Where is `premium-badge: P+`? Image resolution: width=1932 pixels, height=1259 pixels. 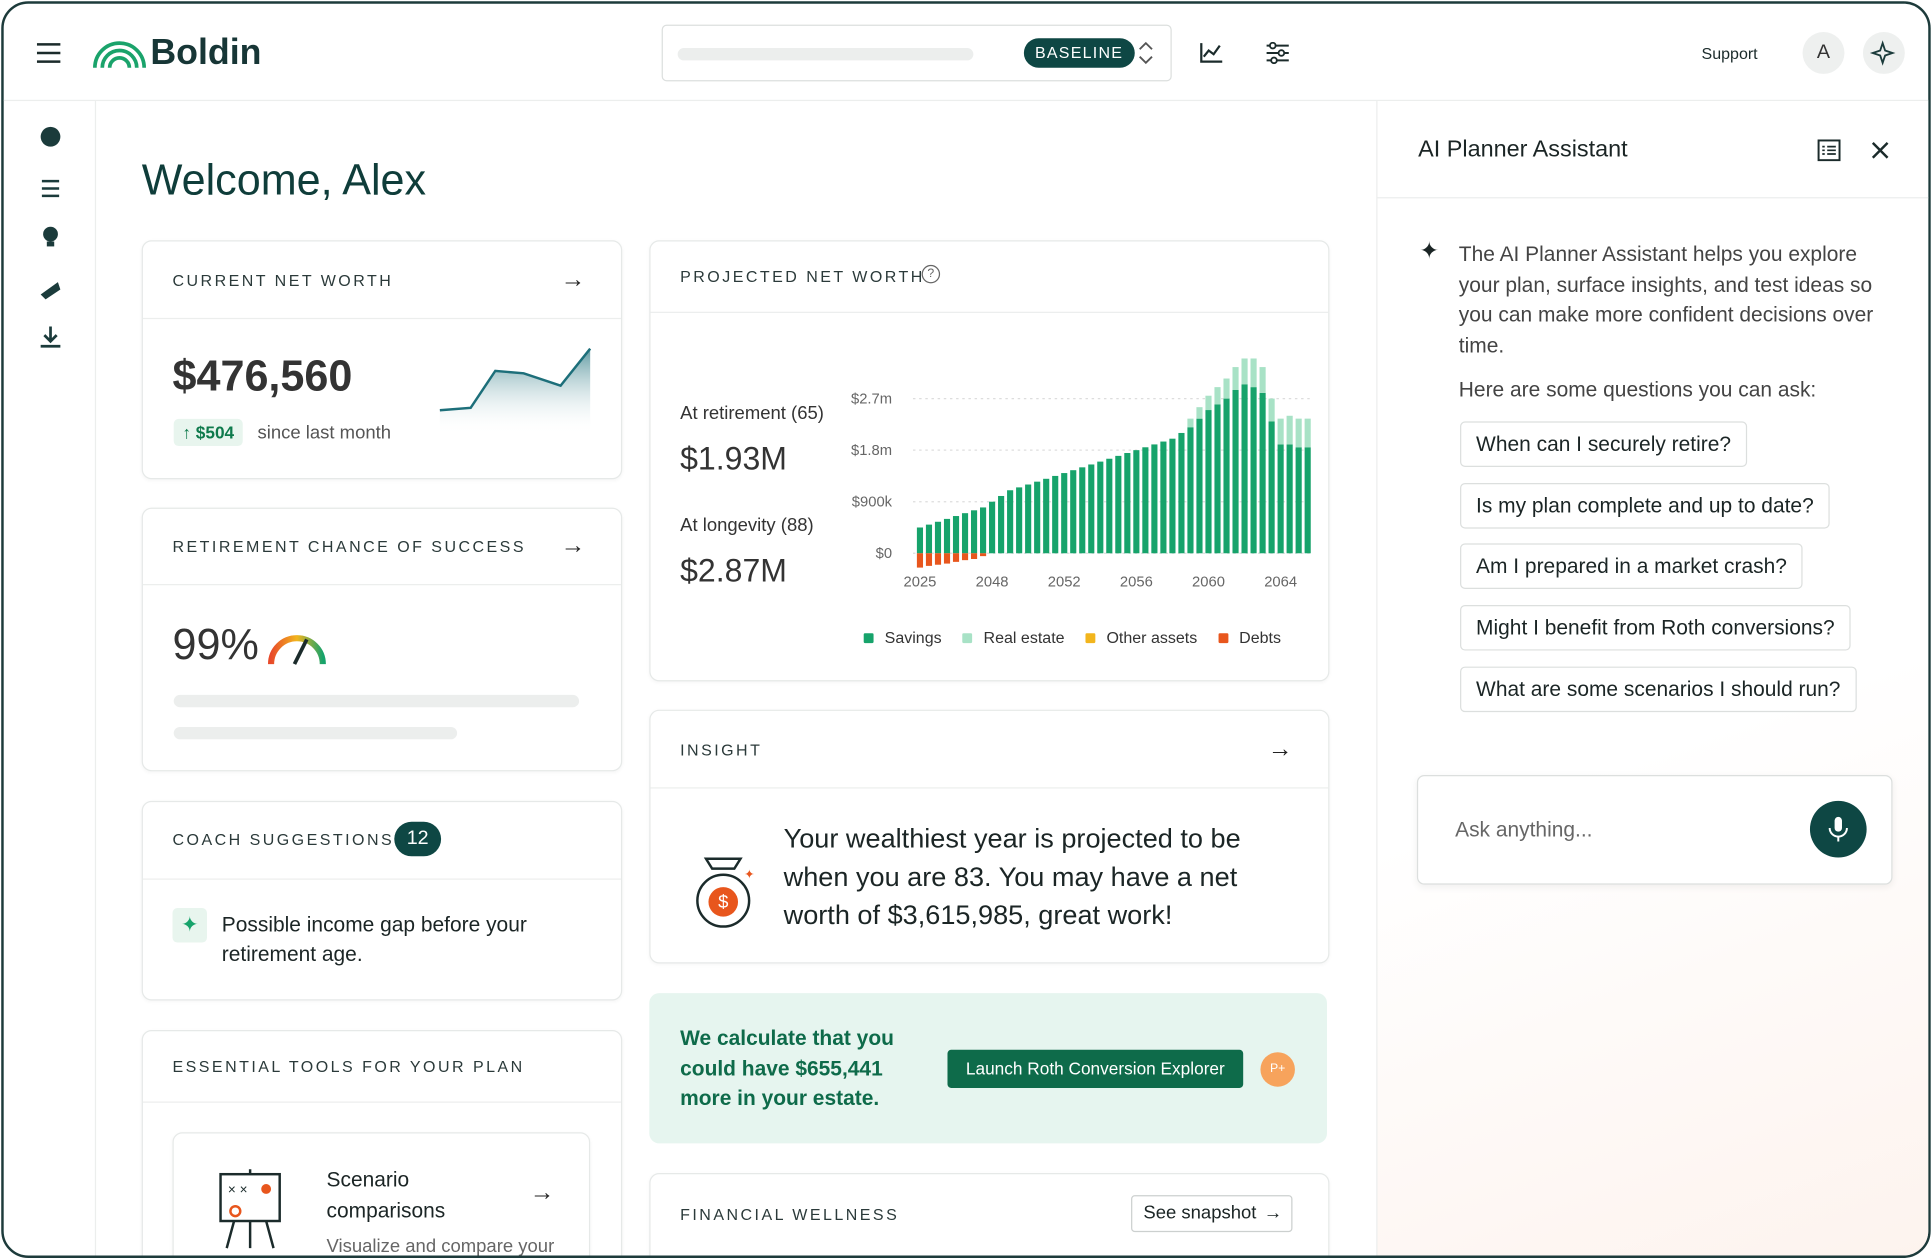 premium-badge: P+ is located at coordinates (1277, 1069).